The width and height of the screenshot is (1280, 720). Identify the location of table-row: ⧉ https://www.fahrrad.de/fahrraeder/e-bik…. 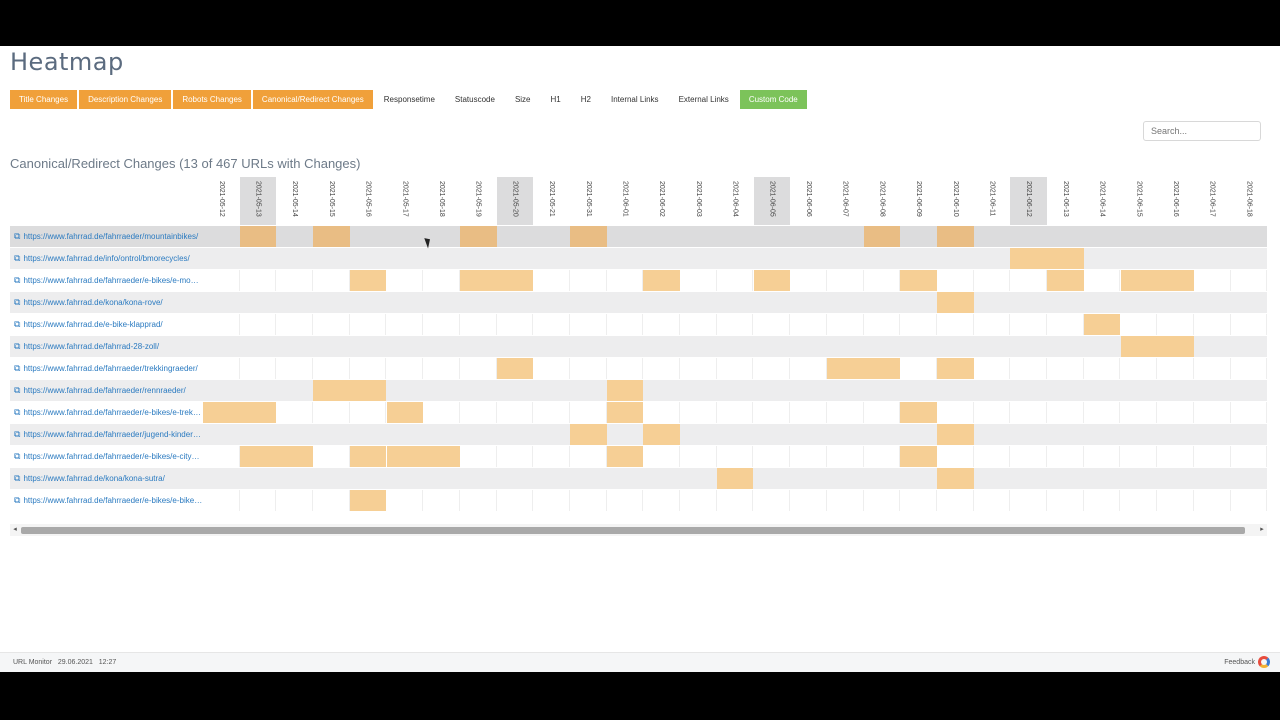
(639, 456).